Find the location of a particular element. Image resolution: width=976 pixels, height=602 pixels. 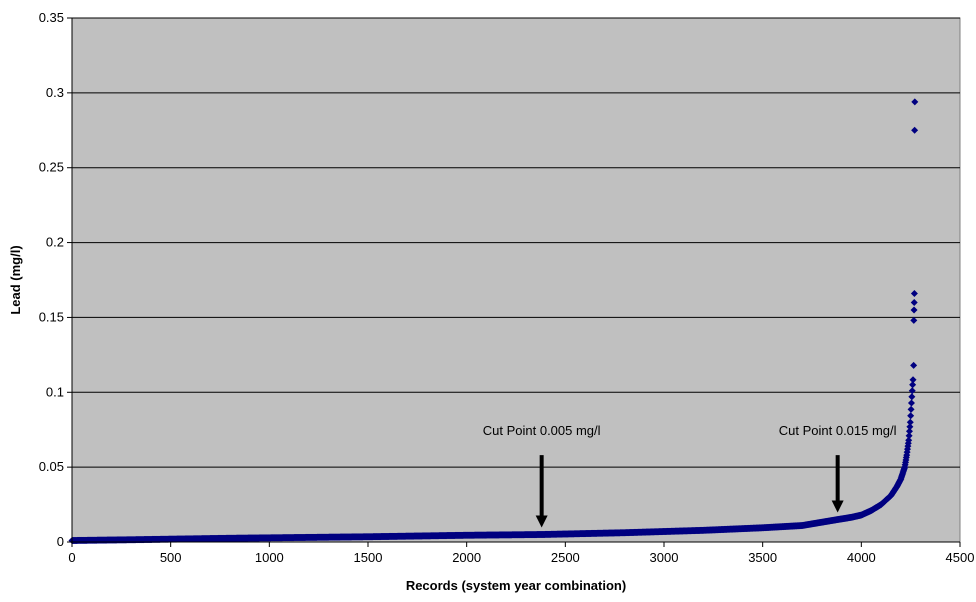

y-tick-label: 0.1 is located at coordinates (55, 391).